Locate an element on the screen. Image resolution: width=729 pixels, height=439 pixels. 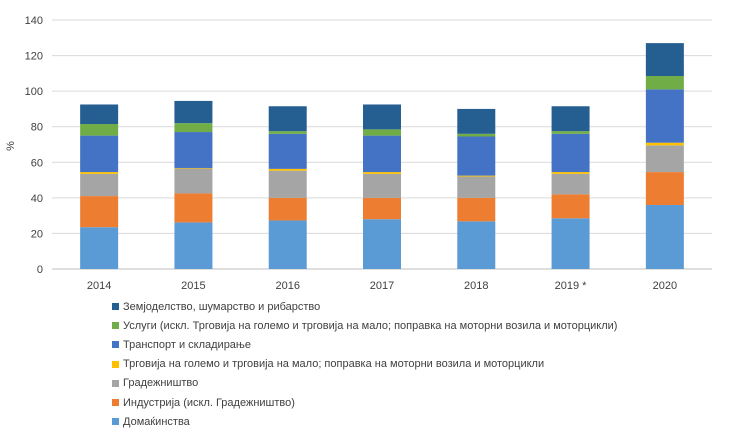
legend-item: Земјоделство, шумарство и рибарство is located at coordinates (364, 306).